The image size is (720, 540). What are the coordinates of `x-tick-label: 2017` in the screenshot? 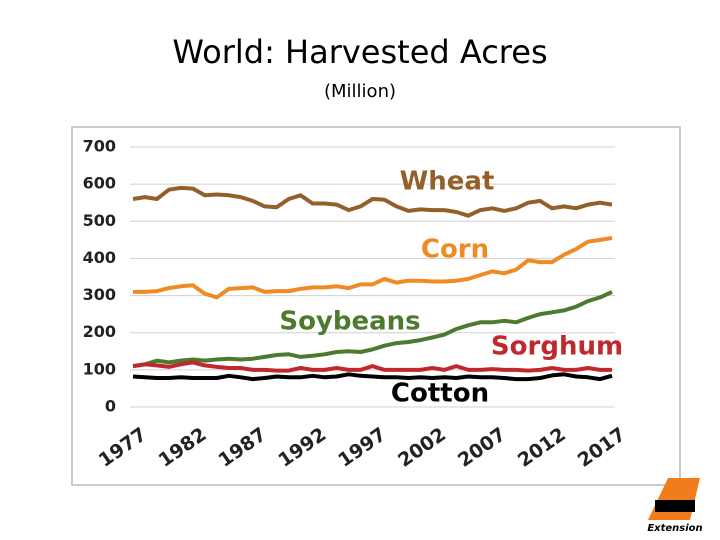 It's located at (602, 447).